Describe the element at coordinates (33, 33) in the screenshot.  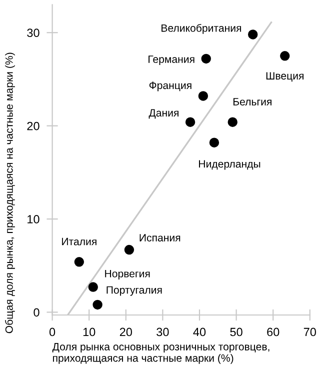
I see `y-tick-label: 30` at that location.